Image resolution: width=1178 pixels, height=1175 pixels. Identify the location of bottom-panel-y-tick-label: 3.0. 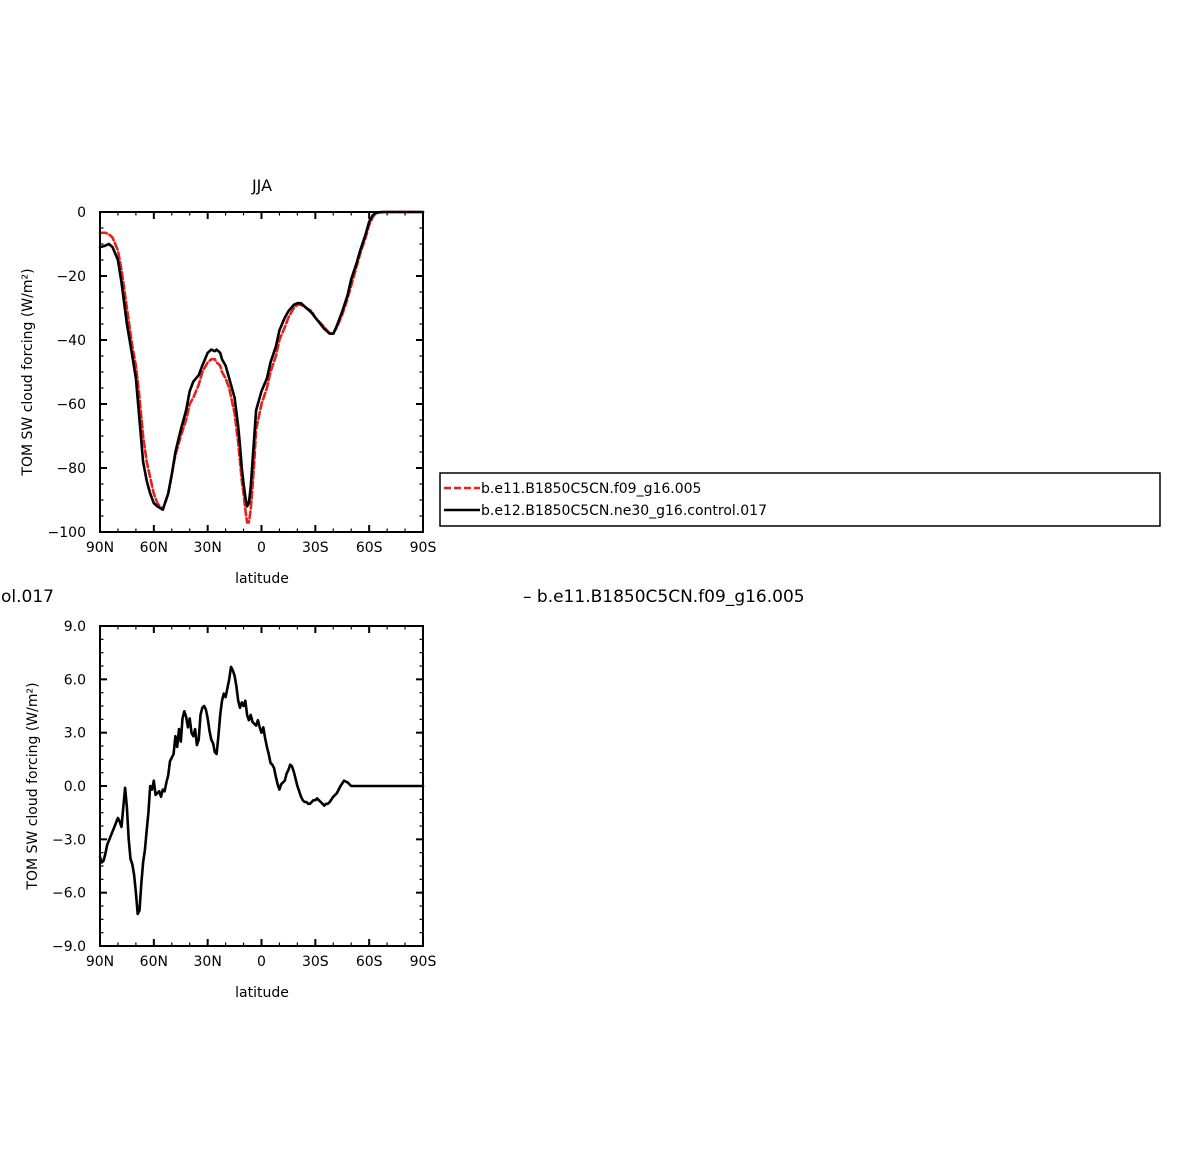
(75, 734).